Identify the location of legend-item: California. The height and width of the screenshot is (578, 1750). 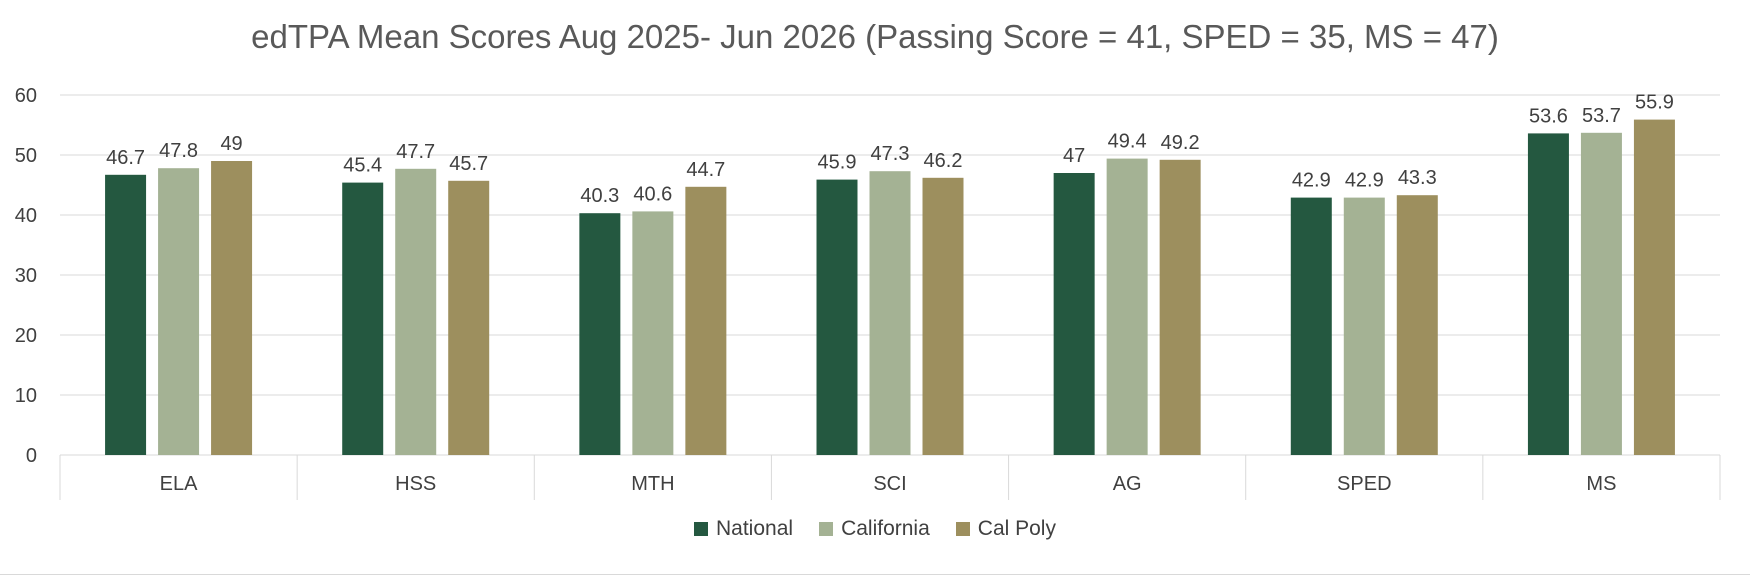
(874, 529).